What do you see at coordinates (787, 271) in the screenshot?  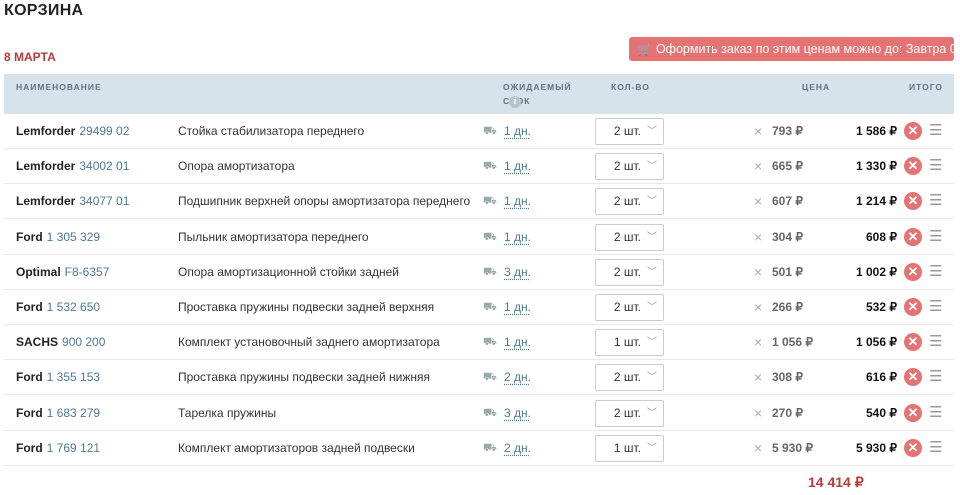 I see `unit-price: 501 ₽` at bounding box center [787, 271].